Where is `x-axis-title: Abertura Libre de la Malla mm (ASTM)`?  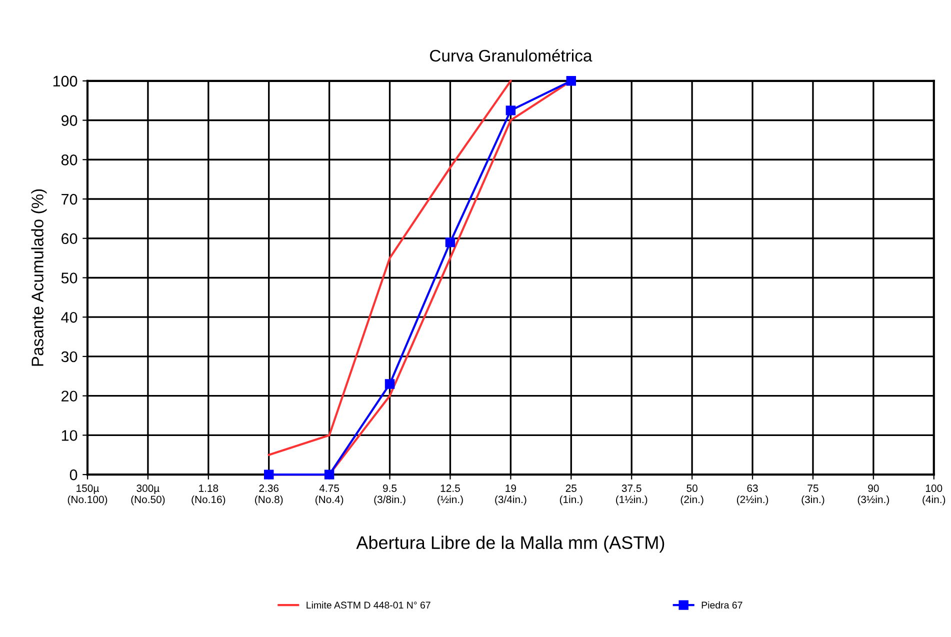 x-axis-title: Abertura Libre de la Malla mm (ASTM) is located at coordinates (510, 544).